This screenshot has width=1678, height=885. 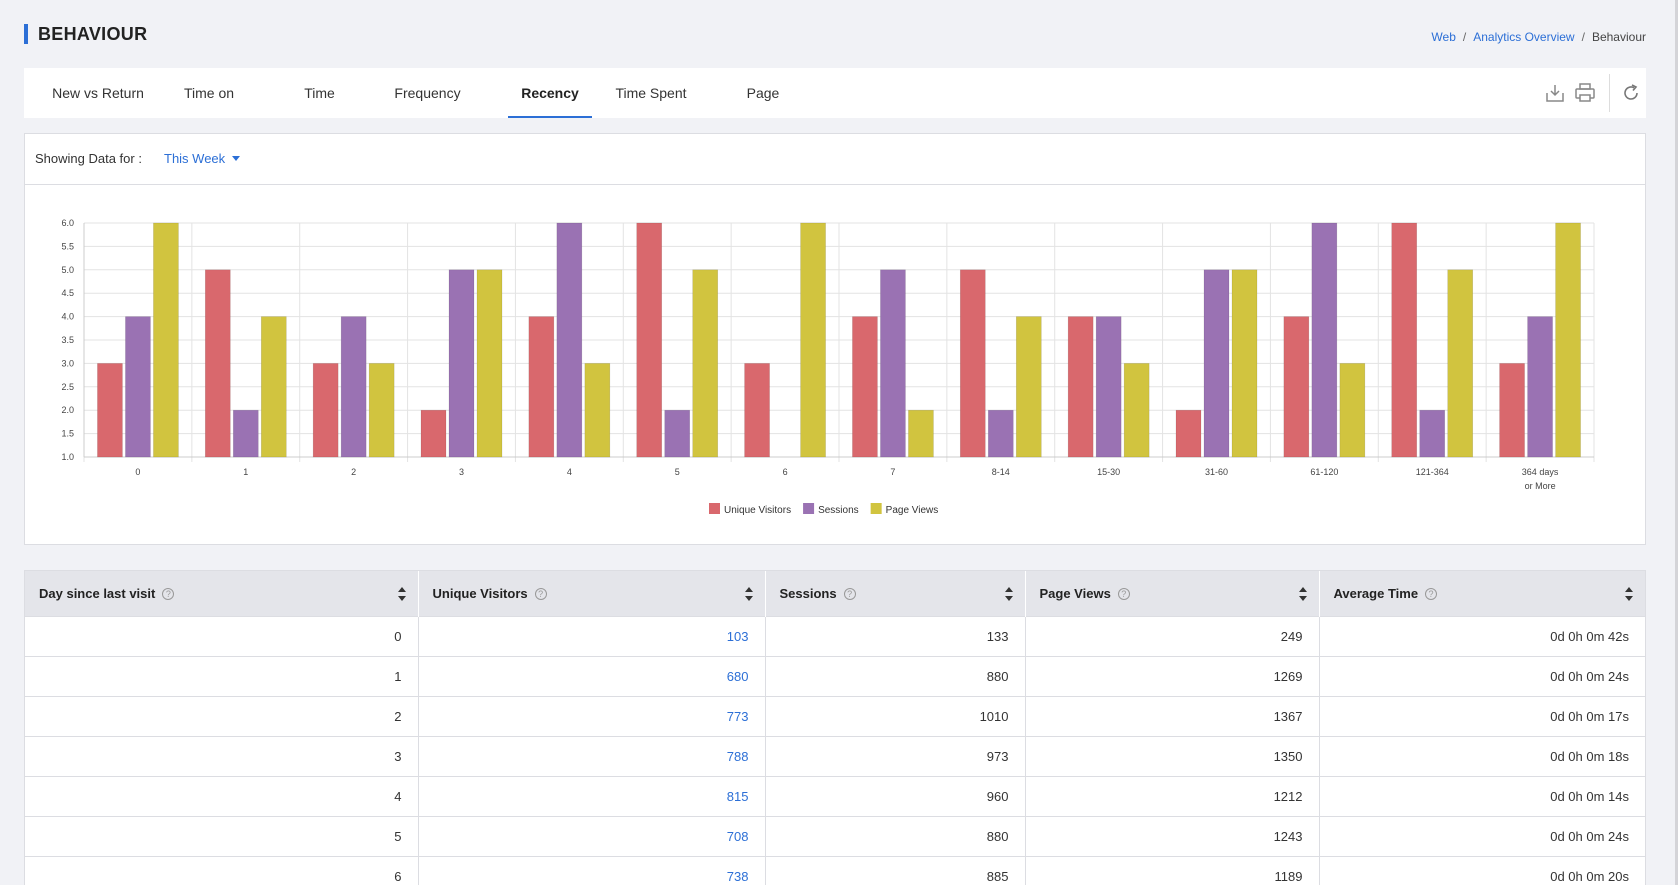 What do you see at coordinates (592, 715) in the screenshot?
I see `cell-unique-visitors-link: 773` at bounding box center [592, 715].